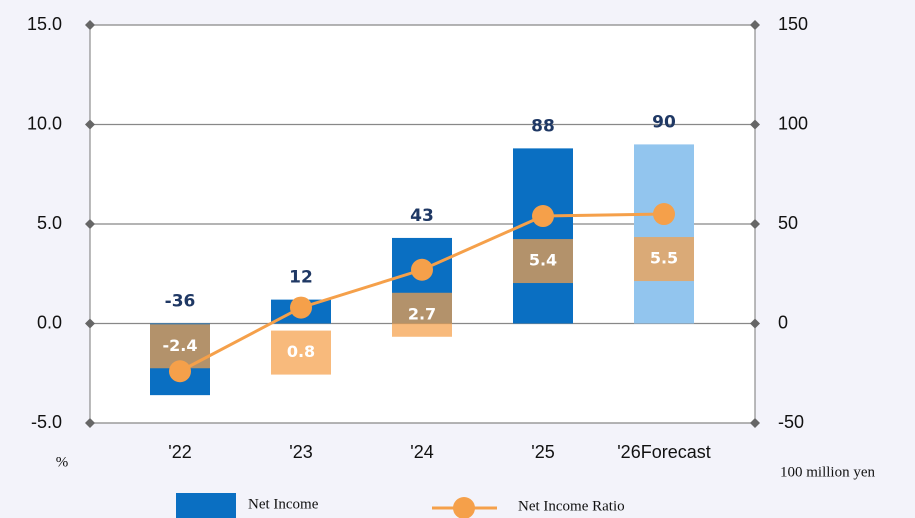  I want to click on x-tick-label: '26Forecast, so click(663, 452).